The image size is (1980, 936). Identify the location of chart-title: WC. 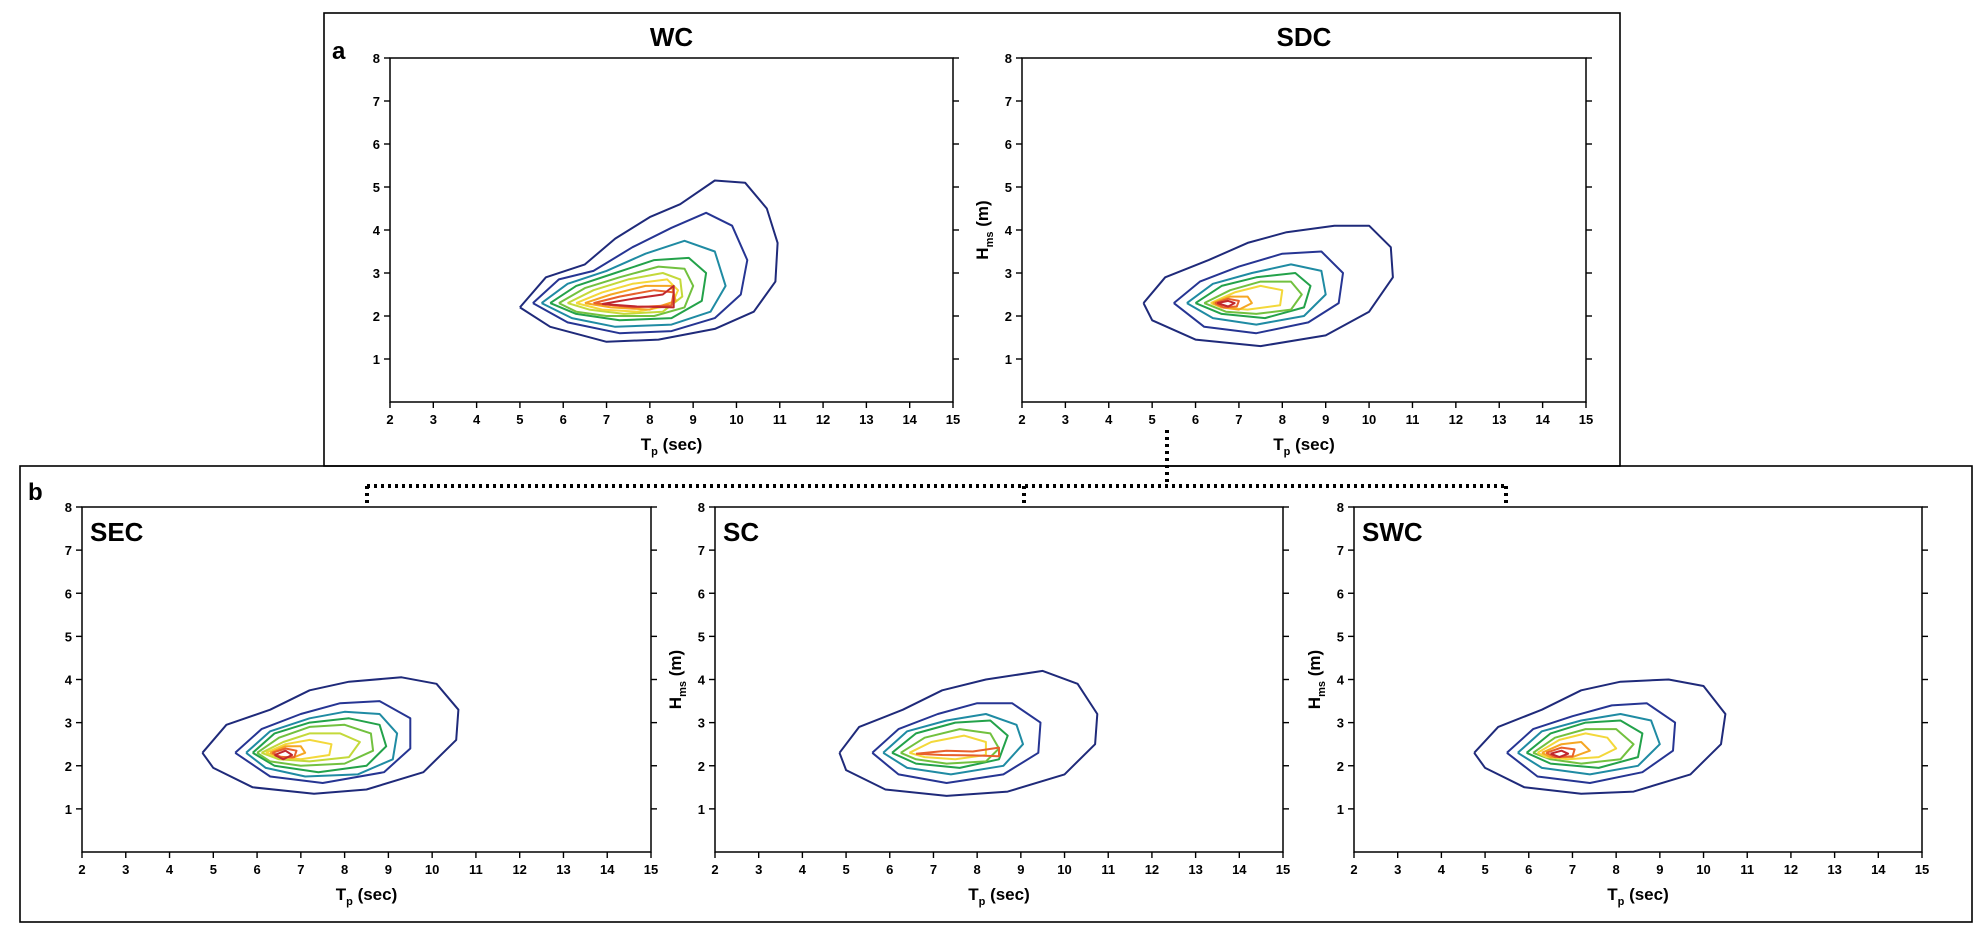
(672, 37).